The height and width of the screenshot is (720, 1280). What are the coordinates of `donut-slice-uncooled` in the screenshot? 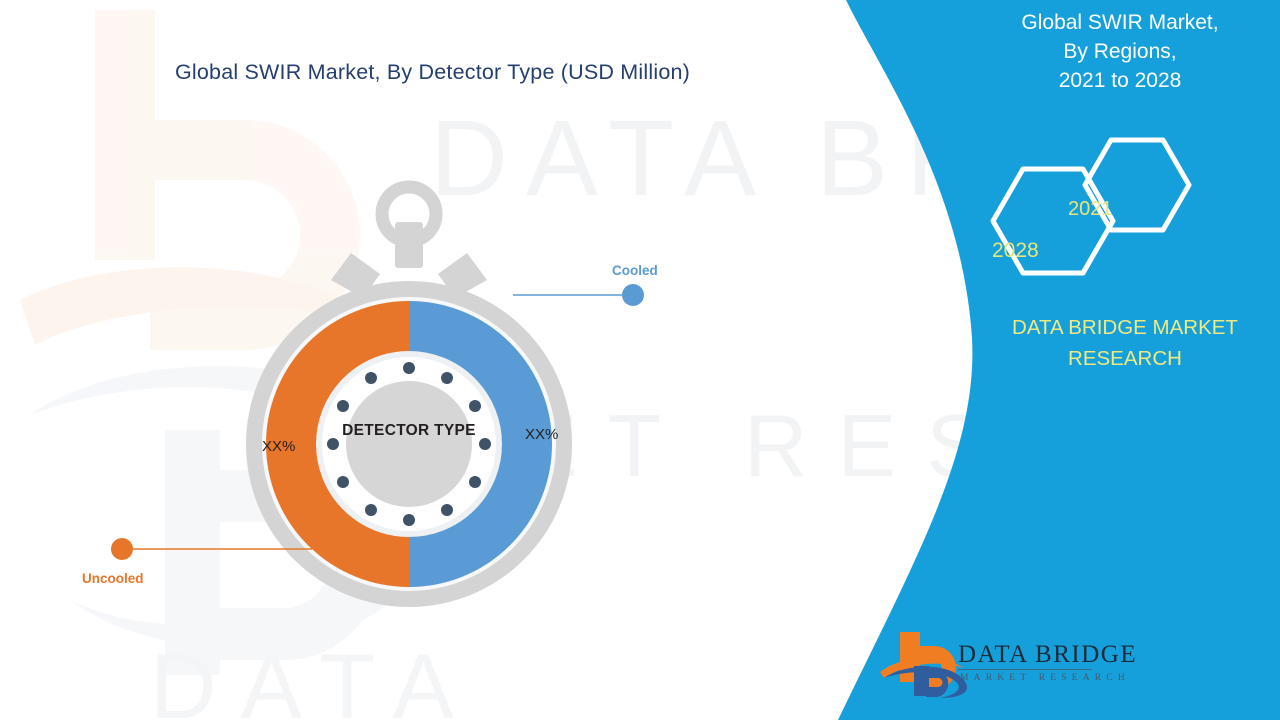 It's located at (338, 444).